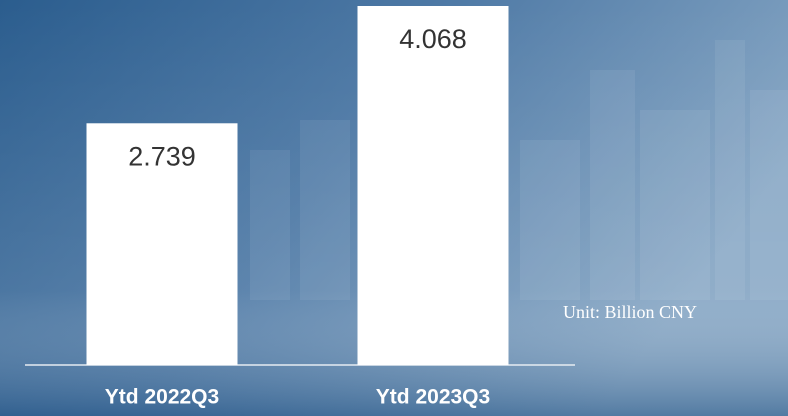 Image resolution: width=788 pixels, height=416 pixels. What do you see at coordinates (162, 156) in the screenshot?
I see `value-label: 2.739` at bounding box center [162, 156].